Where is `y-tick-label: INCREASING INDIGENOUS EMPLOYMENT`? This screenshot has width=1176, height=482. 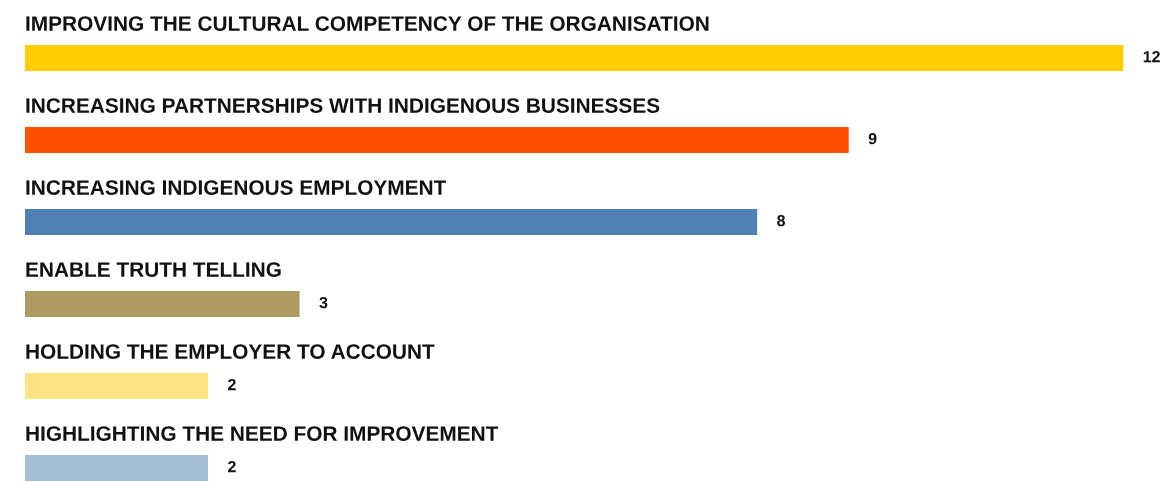 y-tick-label: INCREASING INDIGENOUS EMPLOYMENT is located at coordinates (236, 187).